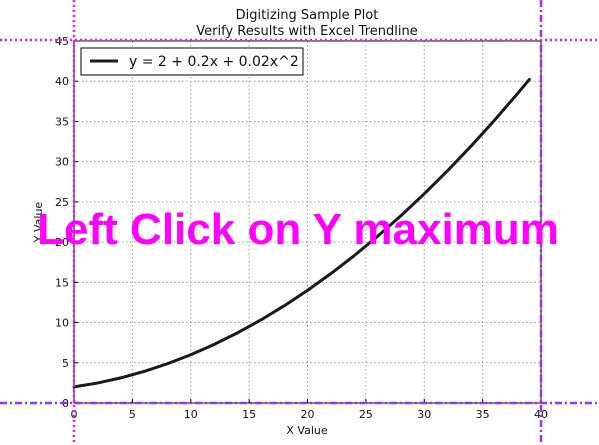 This screenshot has height=445, width=599. What do you see at coordinates (483, 414) in the screenshot?
I see `x-tick-label: 35` at bounding box center [483, 414].